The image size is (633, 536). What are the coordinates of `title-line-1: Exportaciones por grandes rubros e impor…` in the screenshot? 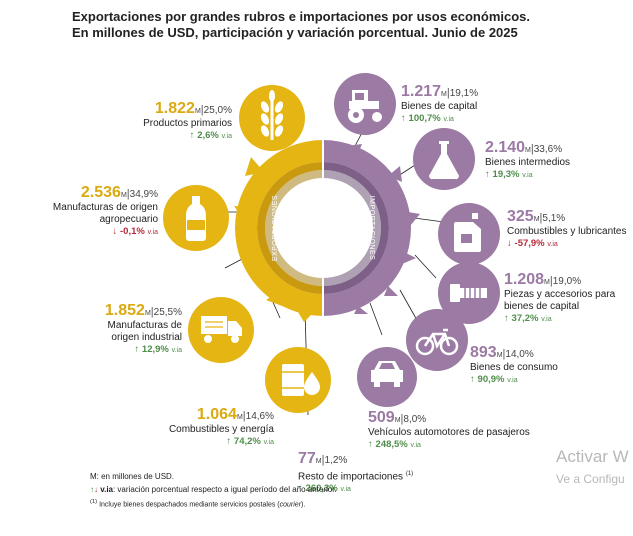 It's located at (301, 16).